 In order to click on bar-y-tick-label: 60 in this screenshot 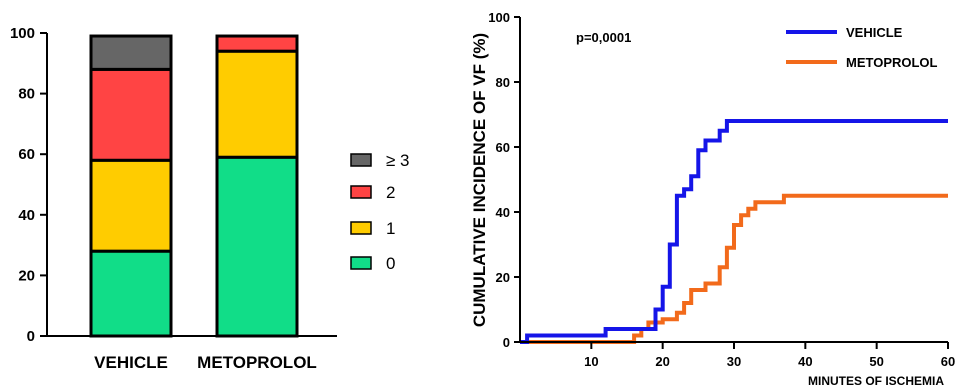, I will do `click(26, 154)`.